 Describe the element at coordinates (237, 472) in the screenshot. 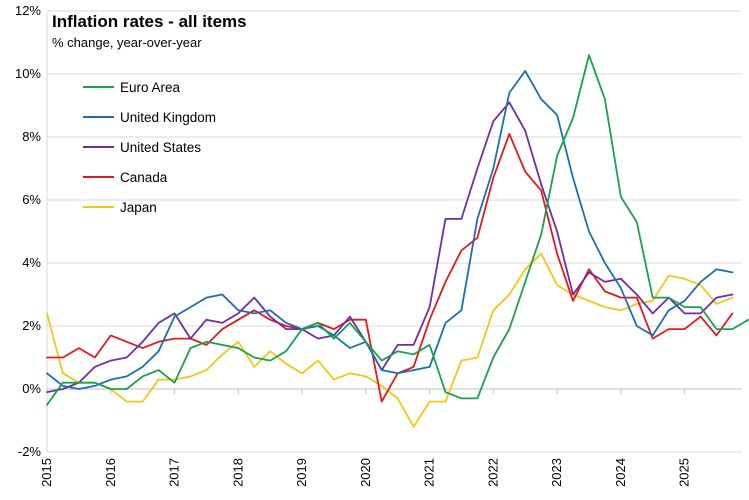

I see `x-tick-label: 2018` at that location.